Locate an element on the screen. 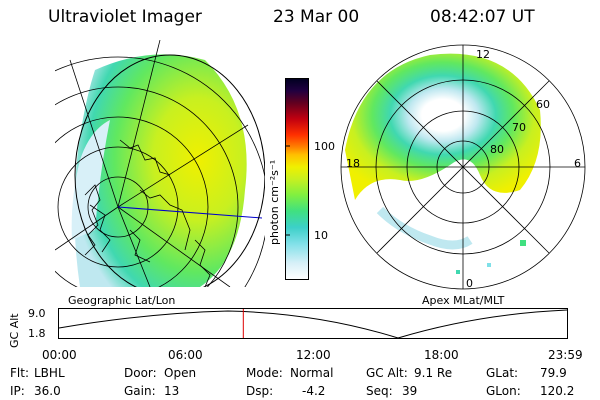 This screenshot has width=600, height=400. timeline-xtick-1: 06:00 is located at coordinates (185, 355).